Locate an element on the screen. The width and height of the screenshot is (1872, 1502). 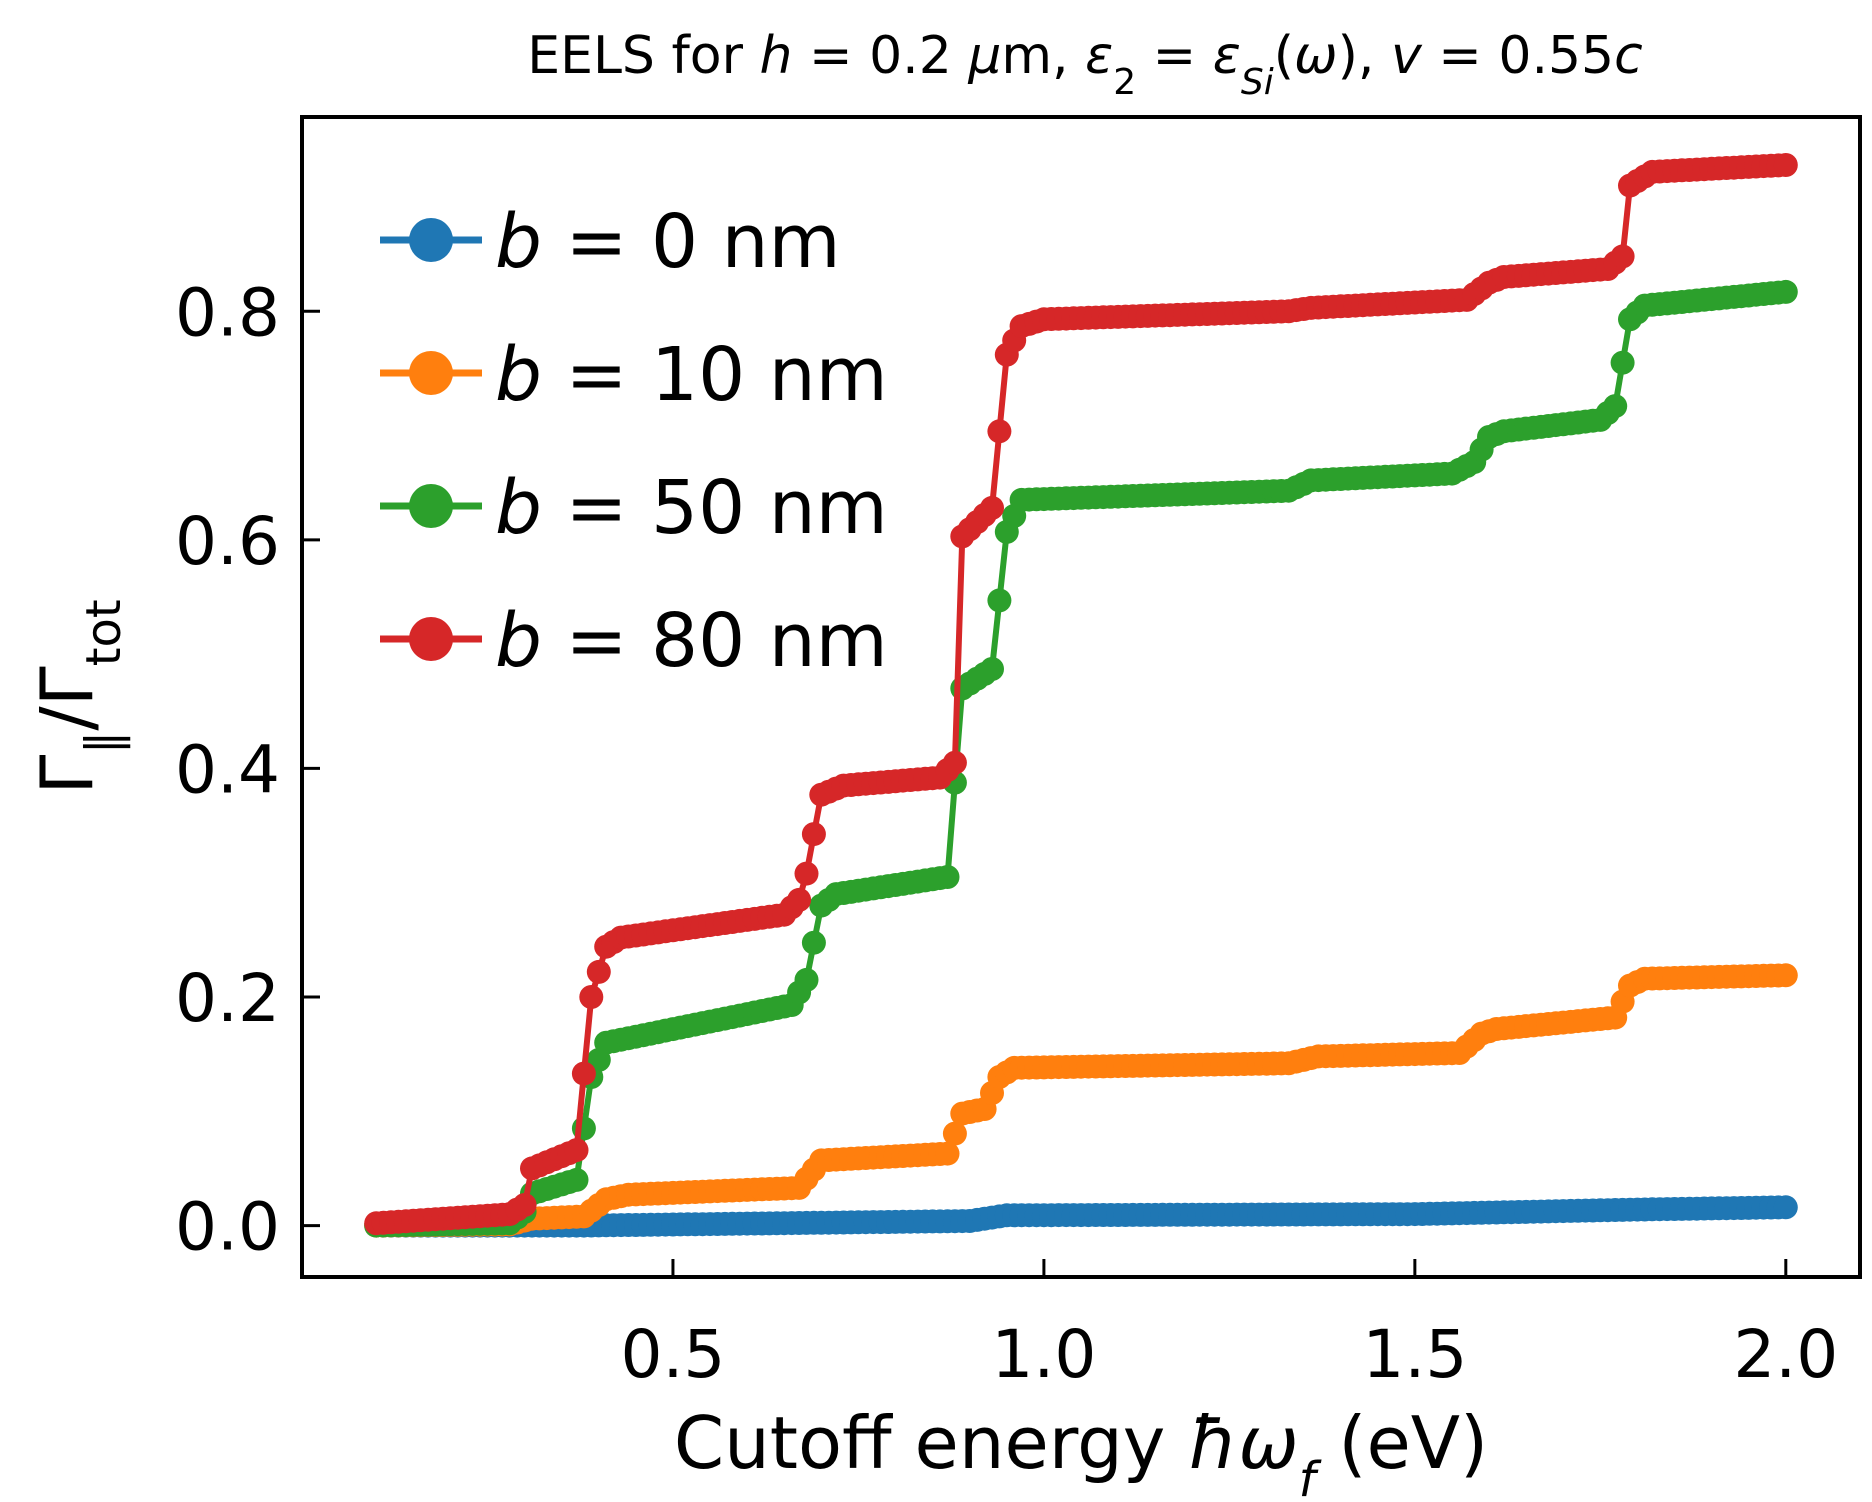
legend: b = 0 nm b = 10 nm b = 50 nm b = 80 nm is located at coordinates (634, 441).